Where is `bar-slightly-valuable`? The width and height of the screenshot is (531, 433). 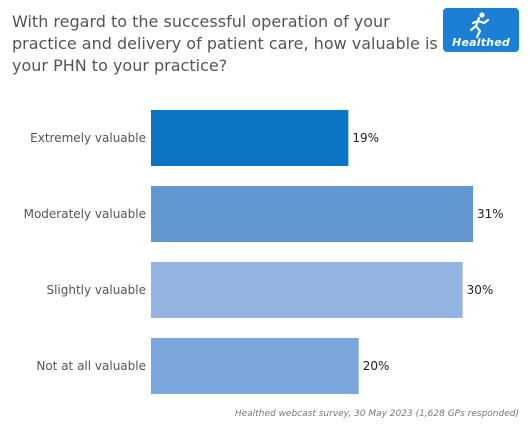 bar-slightly-valuable is located at coordinates (307, 290).